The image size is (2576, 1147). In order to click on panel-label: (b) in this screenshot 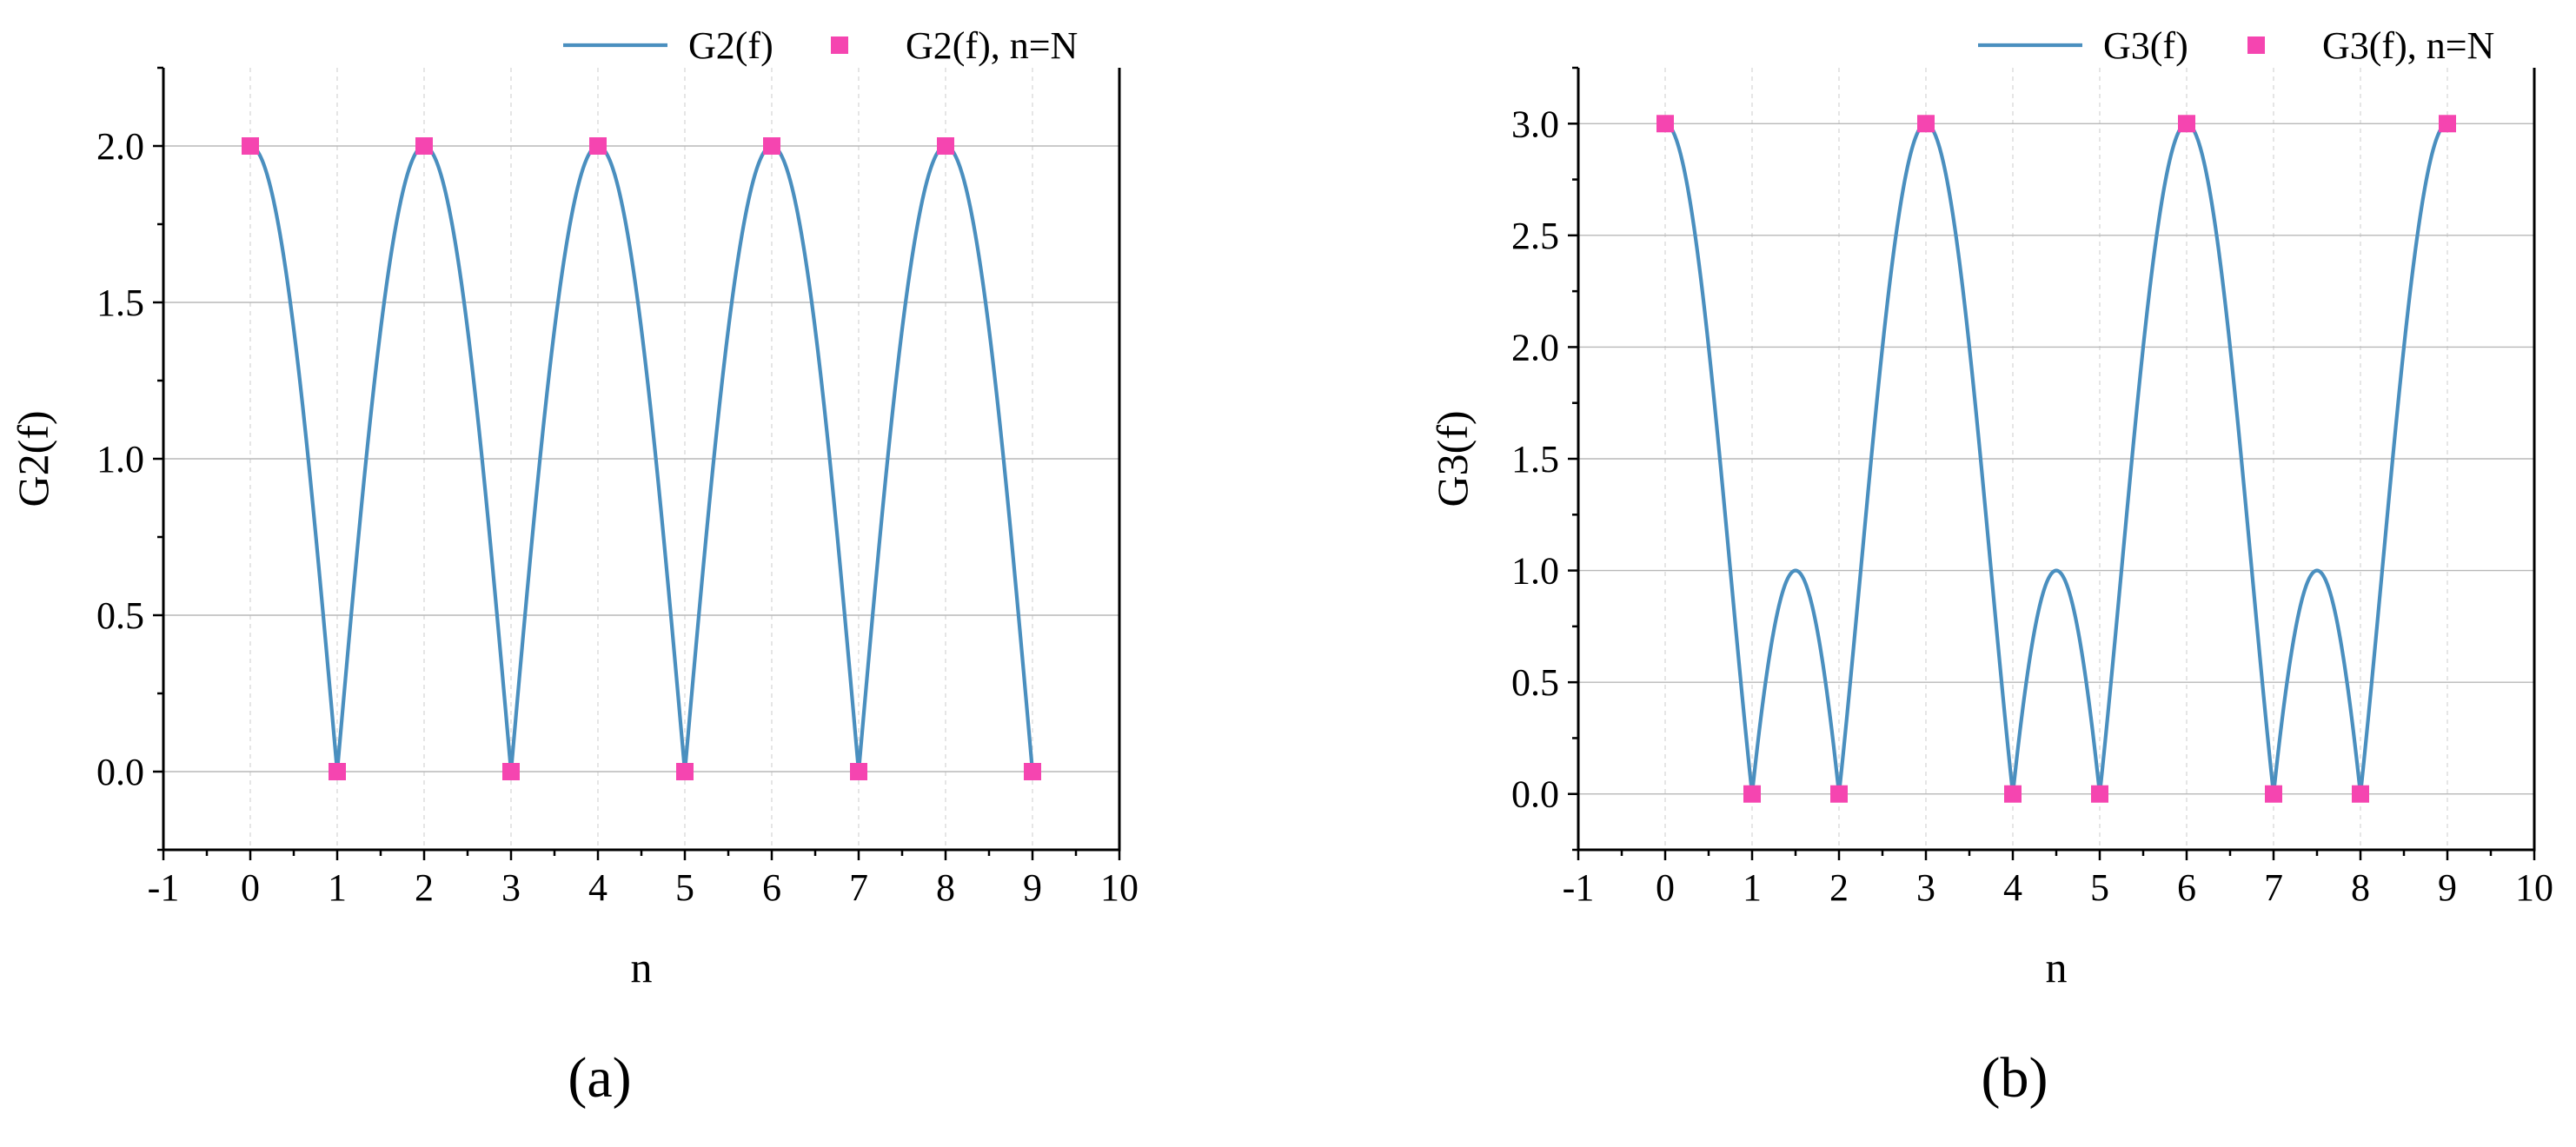, I will do `click(2015, 1078)`.